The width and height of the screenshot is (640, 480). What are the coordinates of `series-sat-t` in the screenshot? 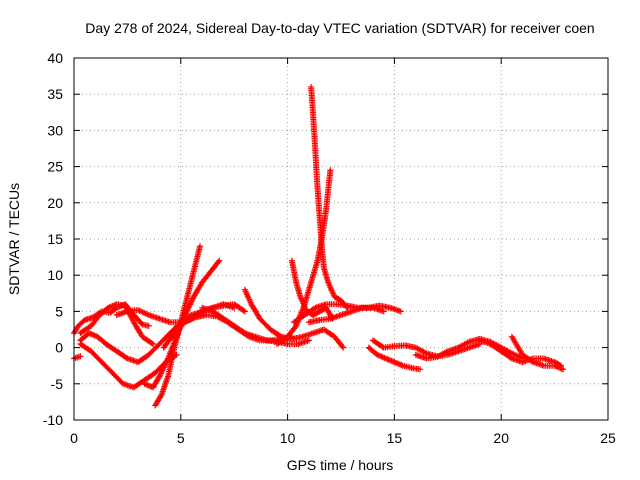 It's located at (520, 353).